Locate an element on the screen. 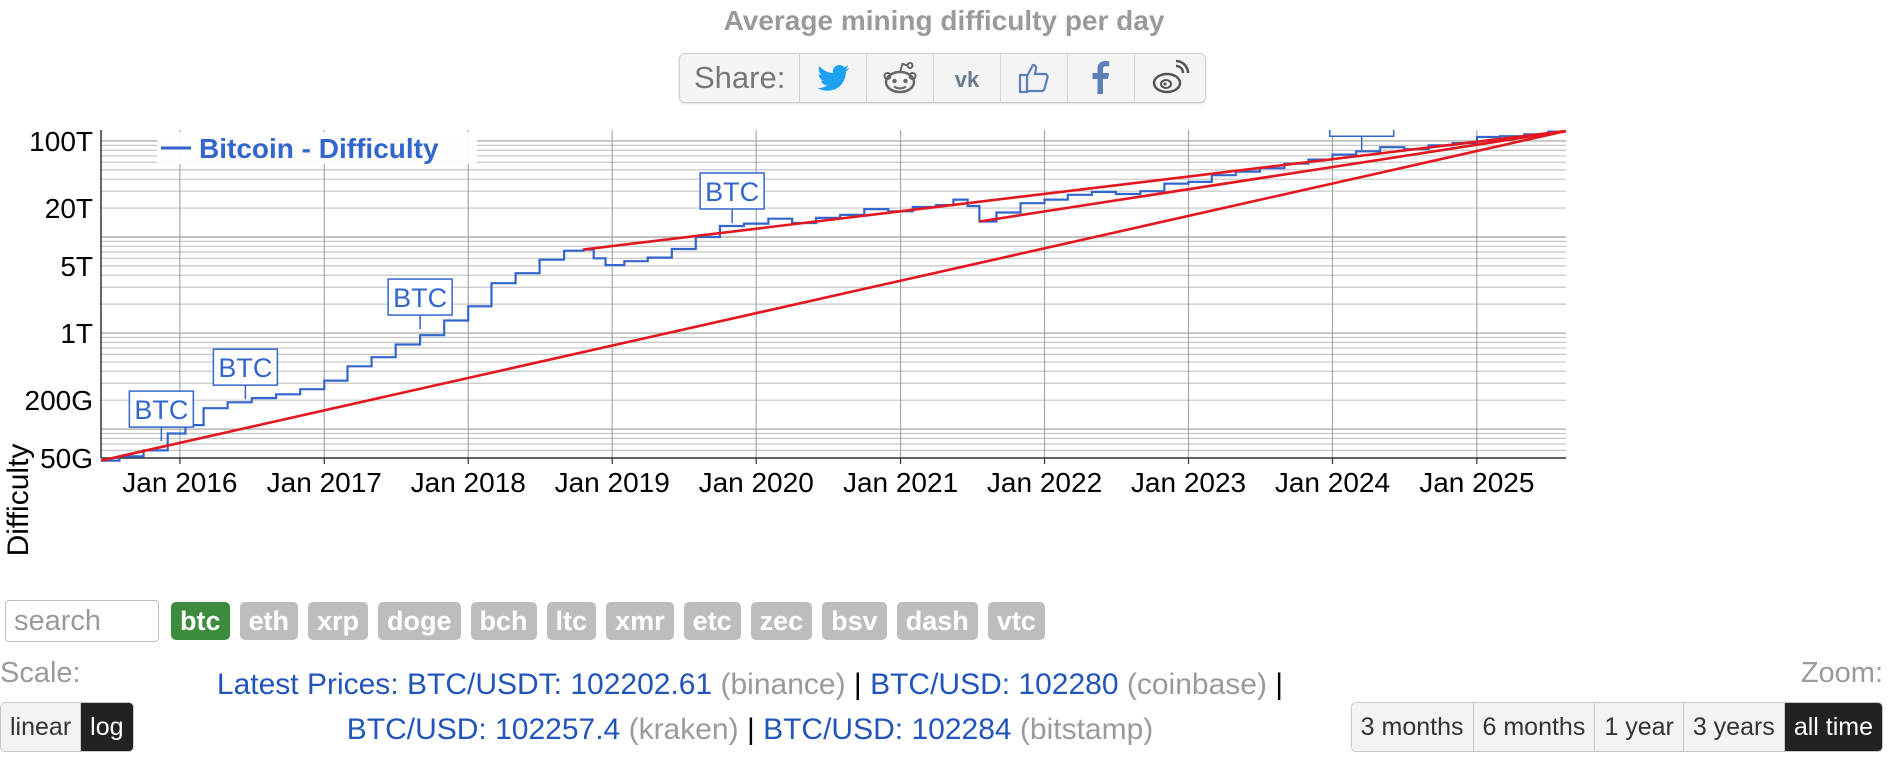 This screenshot has width=1888, height=770. price-value: 102257.4 is located at coordinates (558, 729).